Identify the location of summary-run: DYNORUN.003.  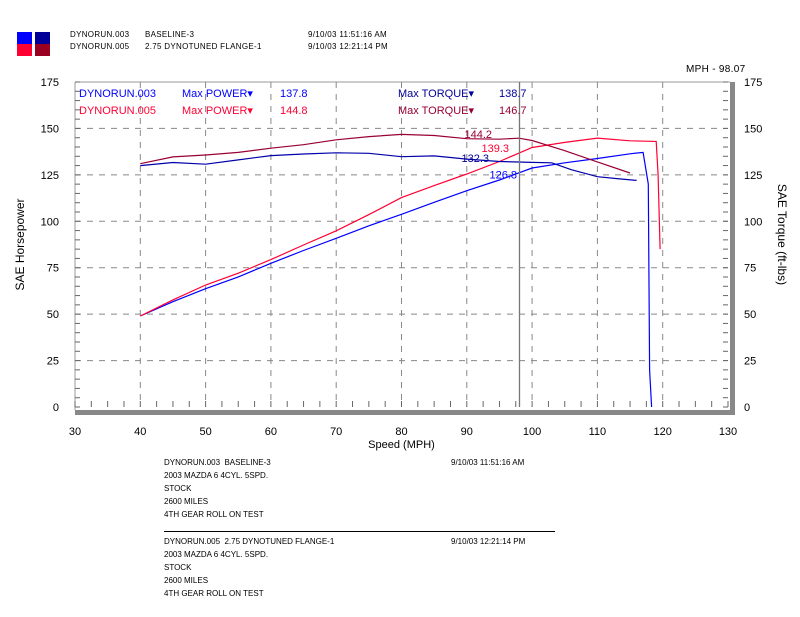
(117, 94).